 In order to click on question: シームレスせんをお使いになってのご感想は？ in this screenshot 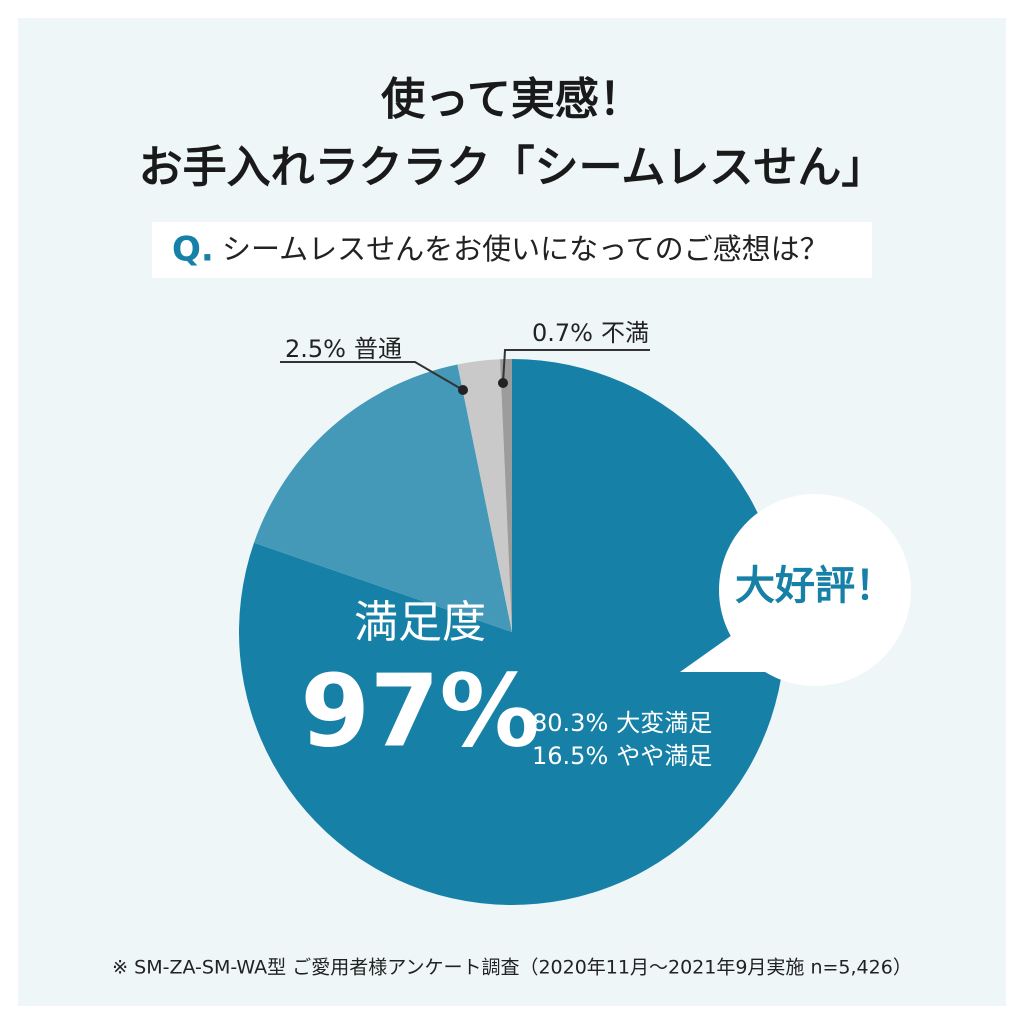, I will do `click(525, 249)`.